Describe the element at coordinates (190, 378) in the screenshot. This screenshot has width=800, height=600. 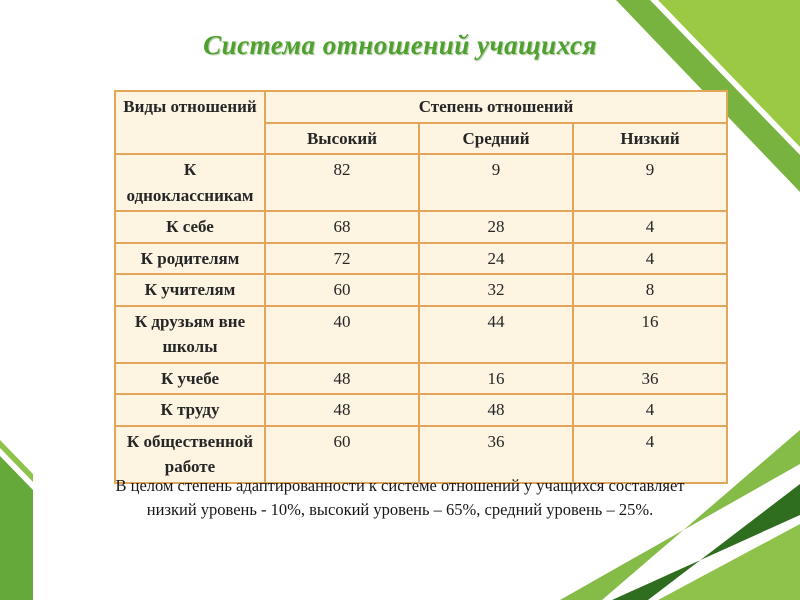
I see `row-label: К учебе` at that location.